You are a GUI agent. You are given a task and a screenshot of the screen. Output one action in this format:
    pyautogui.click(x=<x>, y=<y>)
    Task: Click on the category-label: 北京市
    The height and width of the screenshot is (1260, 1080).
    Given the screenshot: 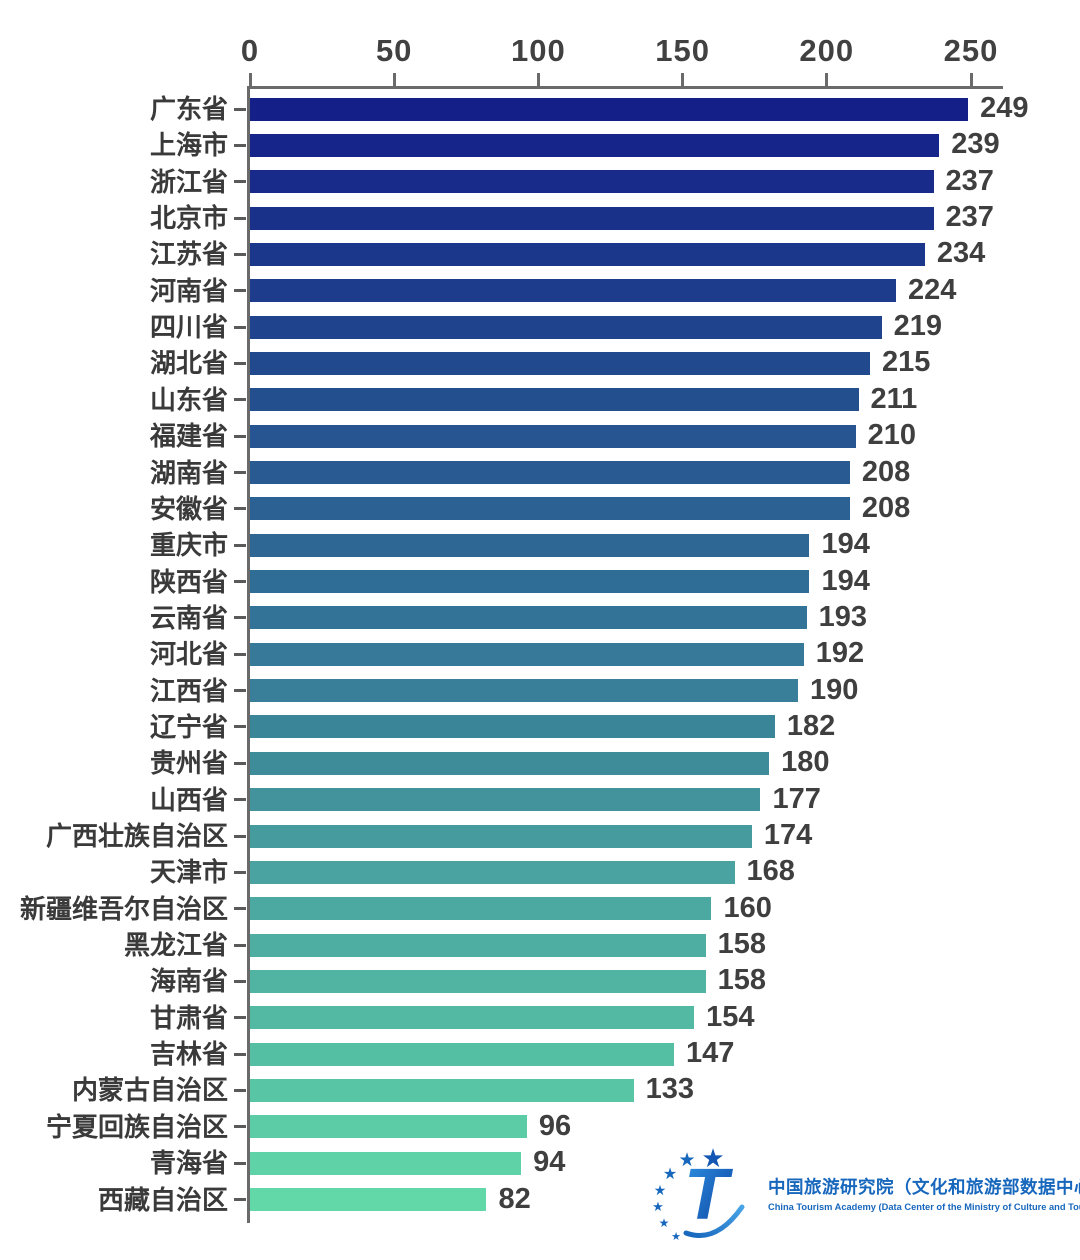 What is the action you would take?
    pyautogui.click(x=188, y=218)
    